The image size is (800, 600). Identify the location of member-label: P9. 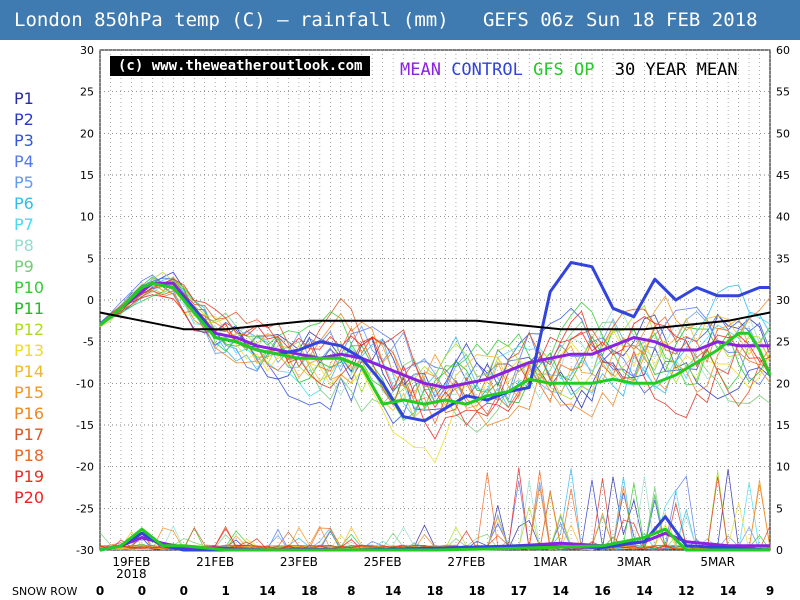
(24, 266).